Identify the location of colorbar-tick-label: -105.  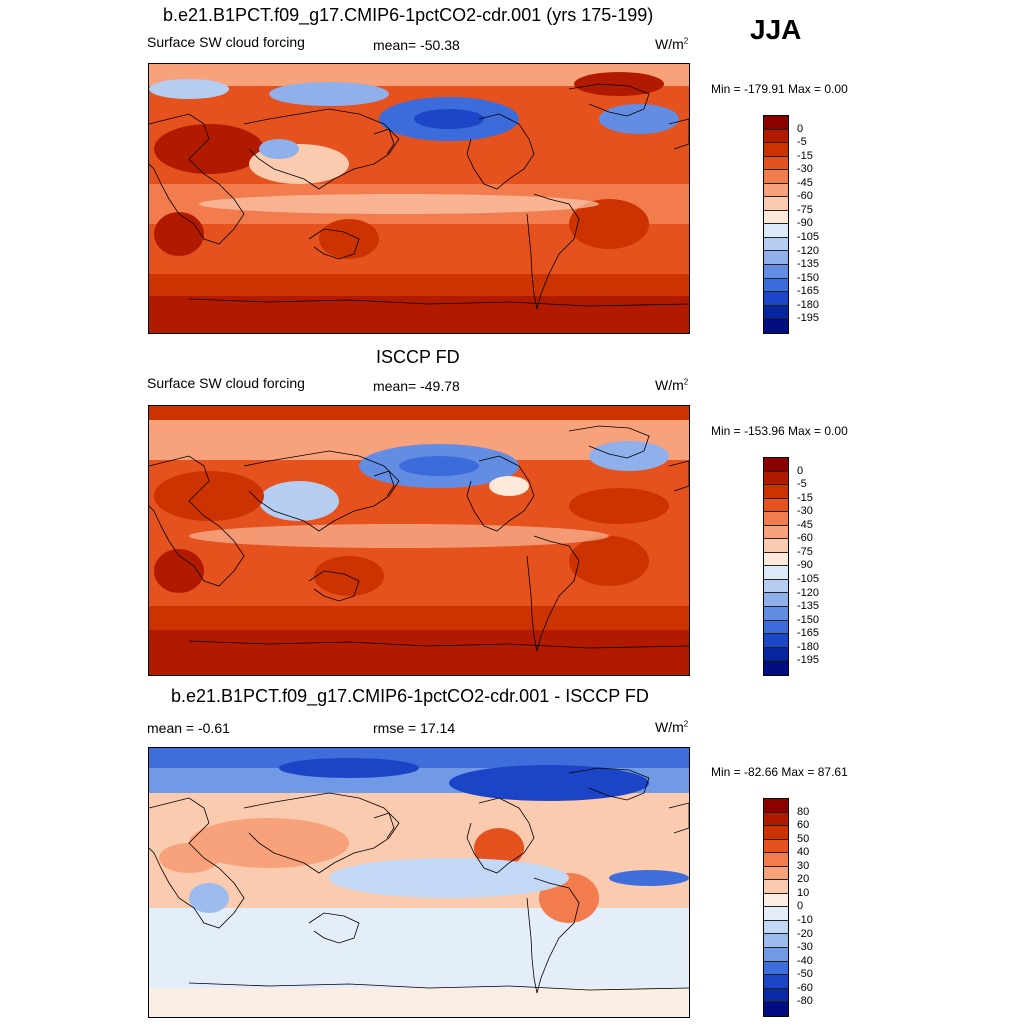
(808, 579).